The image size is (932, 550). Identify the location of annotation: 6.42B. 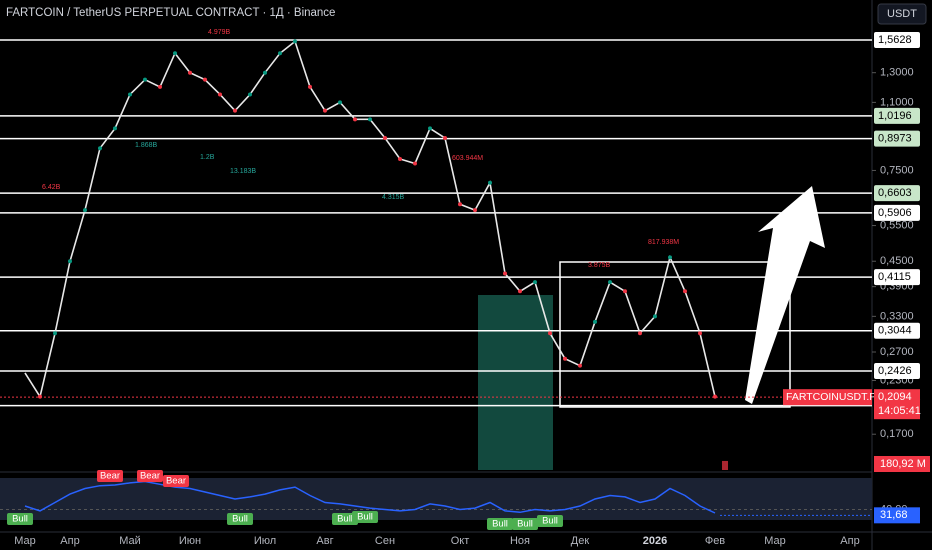
(51, 187).